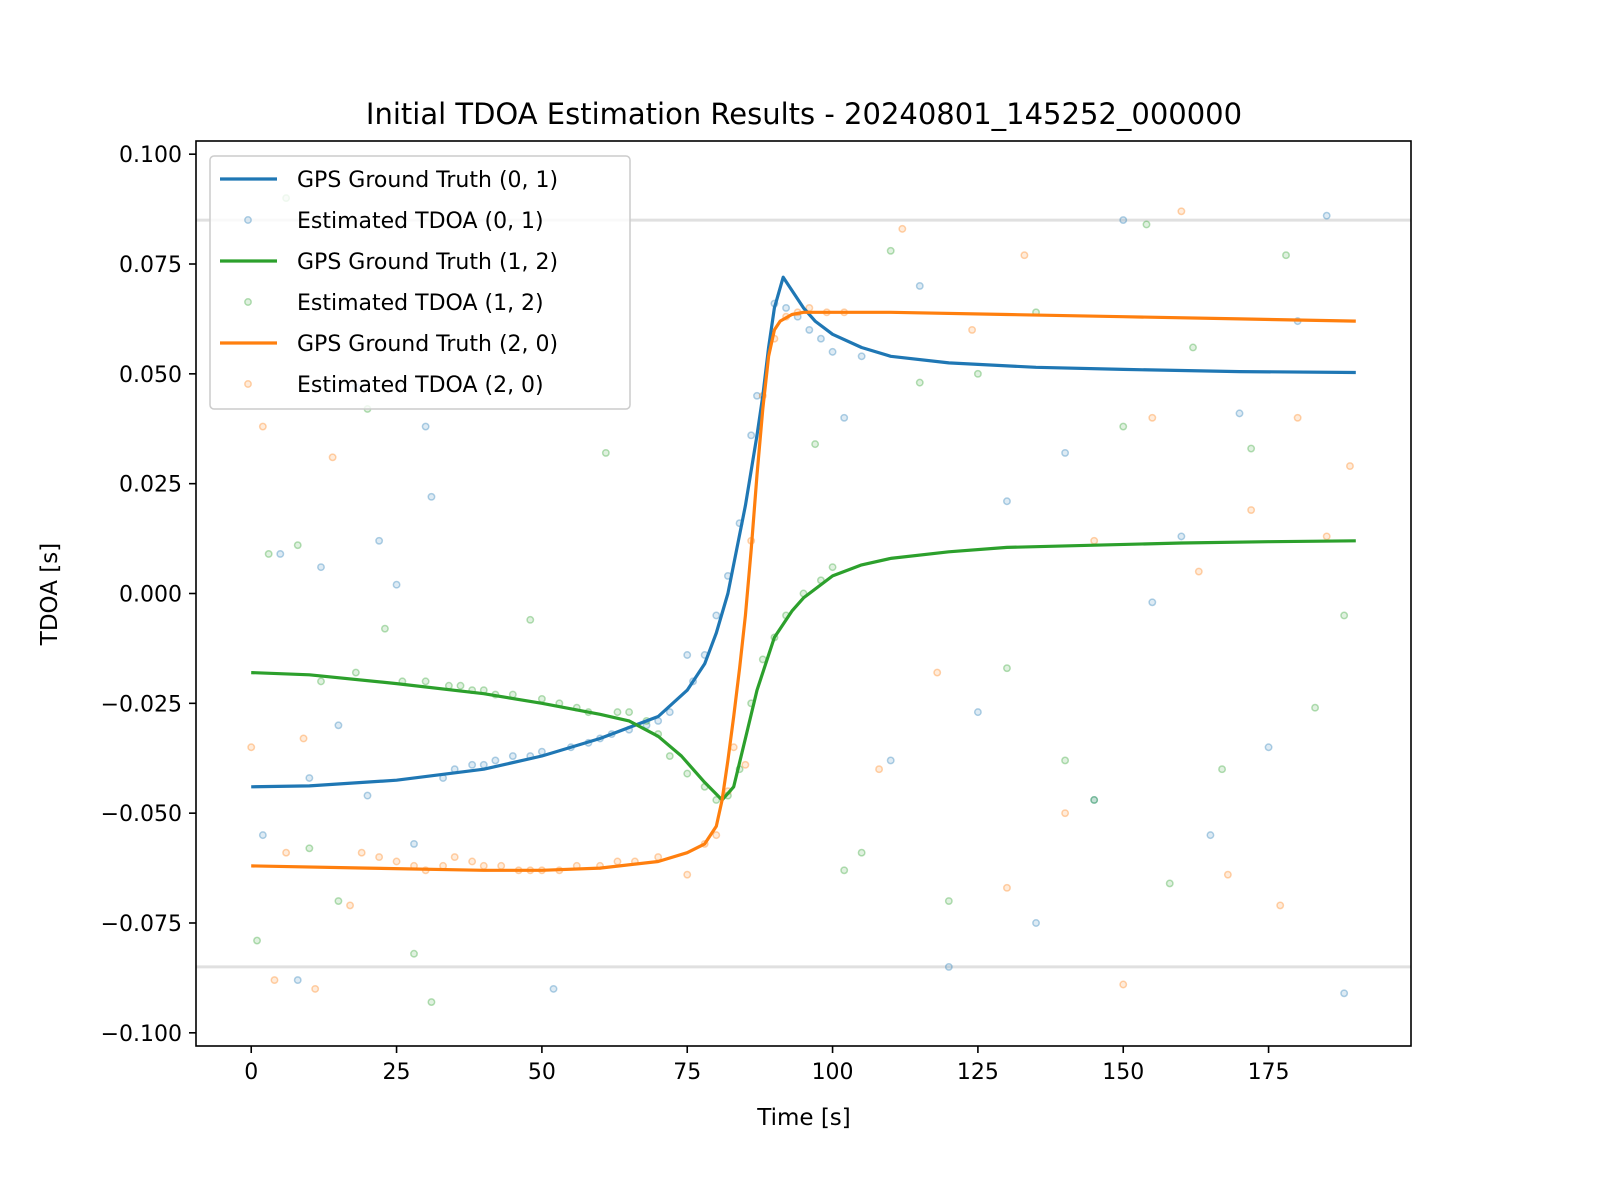 The width and height of the screenshot is (1600, 1204). I want to click on legend-label: GPS Ground Truth (0, 1), so click(427, 180).